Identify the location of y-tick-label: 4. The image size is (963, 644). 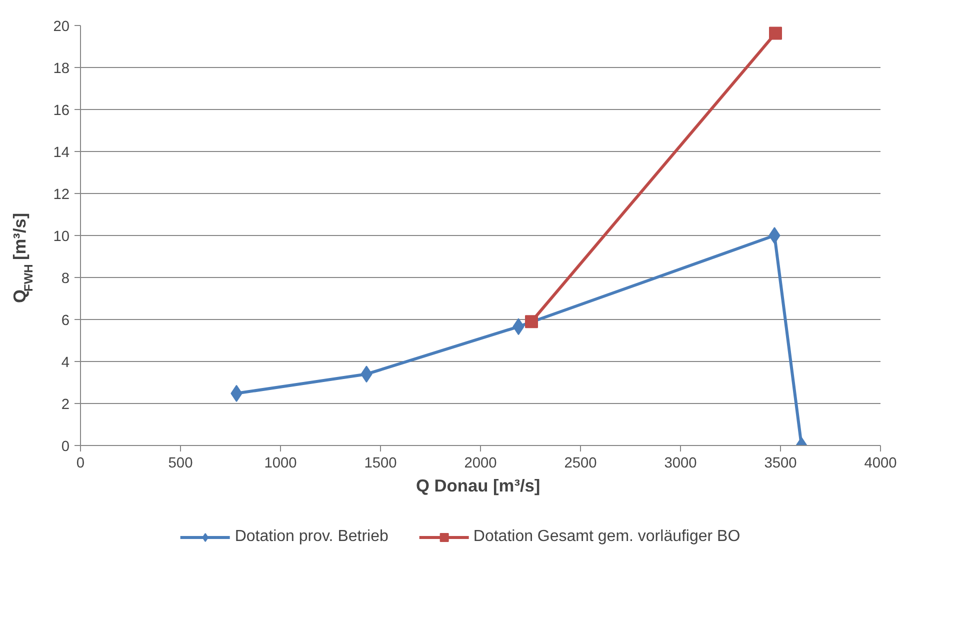
(65, 363).